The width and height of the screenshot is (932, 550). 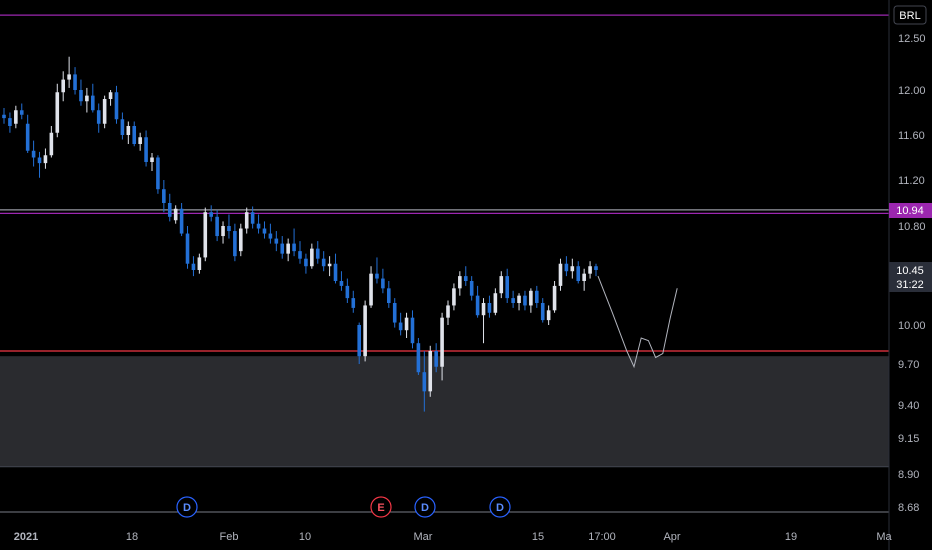 What do you see at coordinates (453, 537) in the screenshot?
I see `x-axis-ticks: 2021 18 Feb 10 Mar 15 17:00 Apr 19 Ma` at bounding box center [453, 537].